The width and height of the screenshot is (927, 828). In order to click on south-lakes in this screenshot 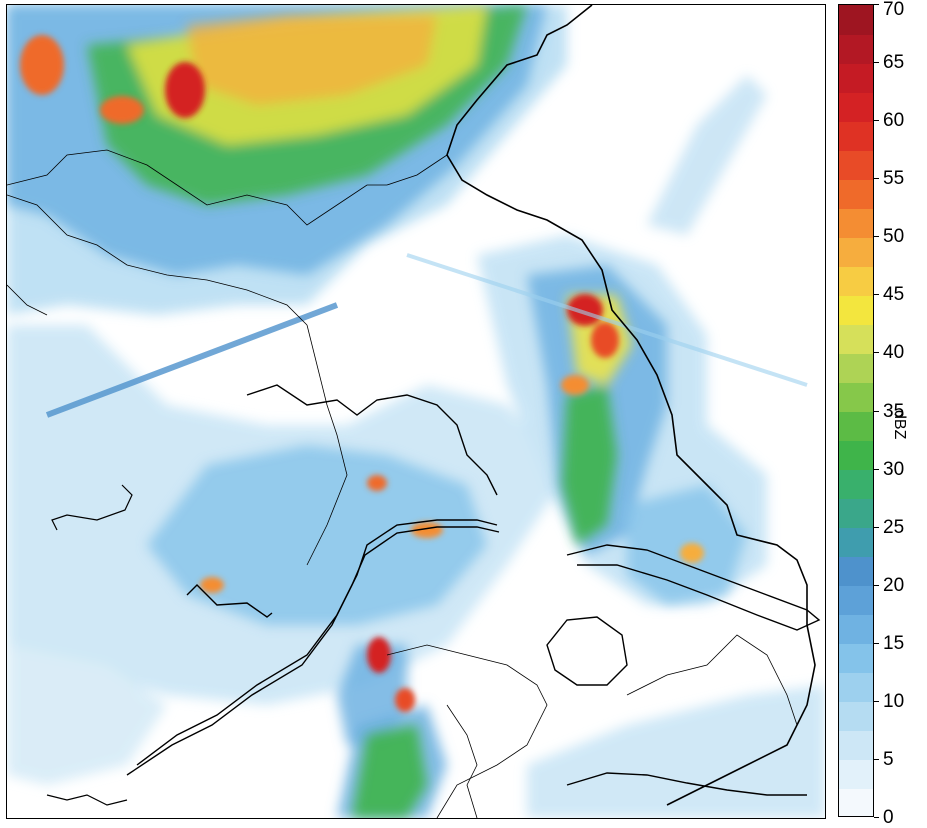, I will do `click(87, 800)`.